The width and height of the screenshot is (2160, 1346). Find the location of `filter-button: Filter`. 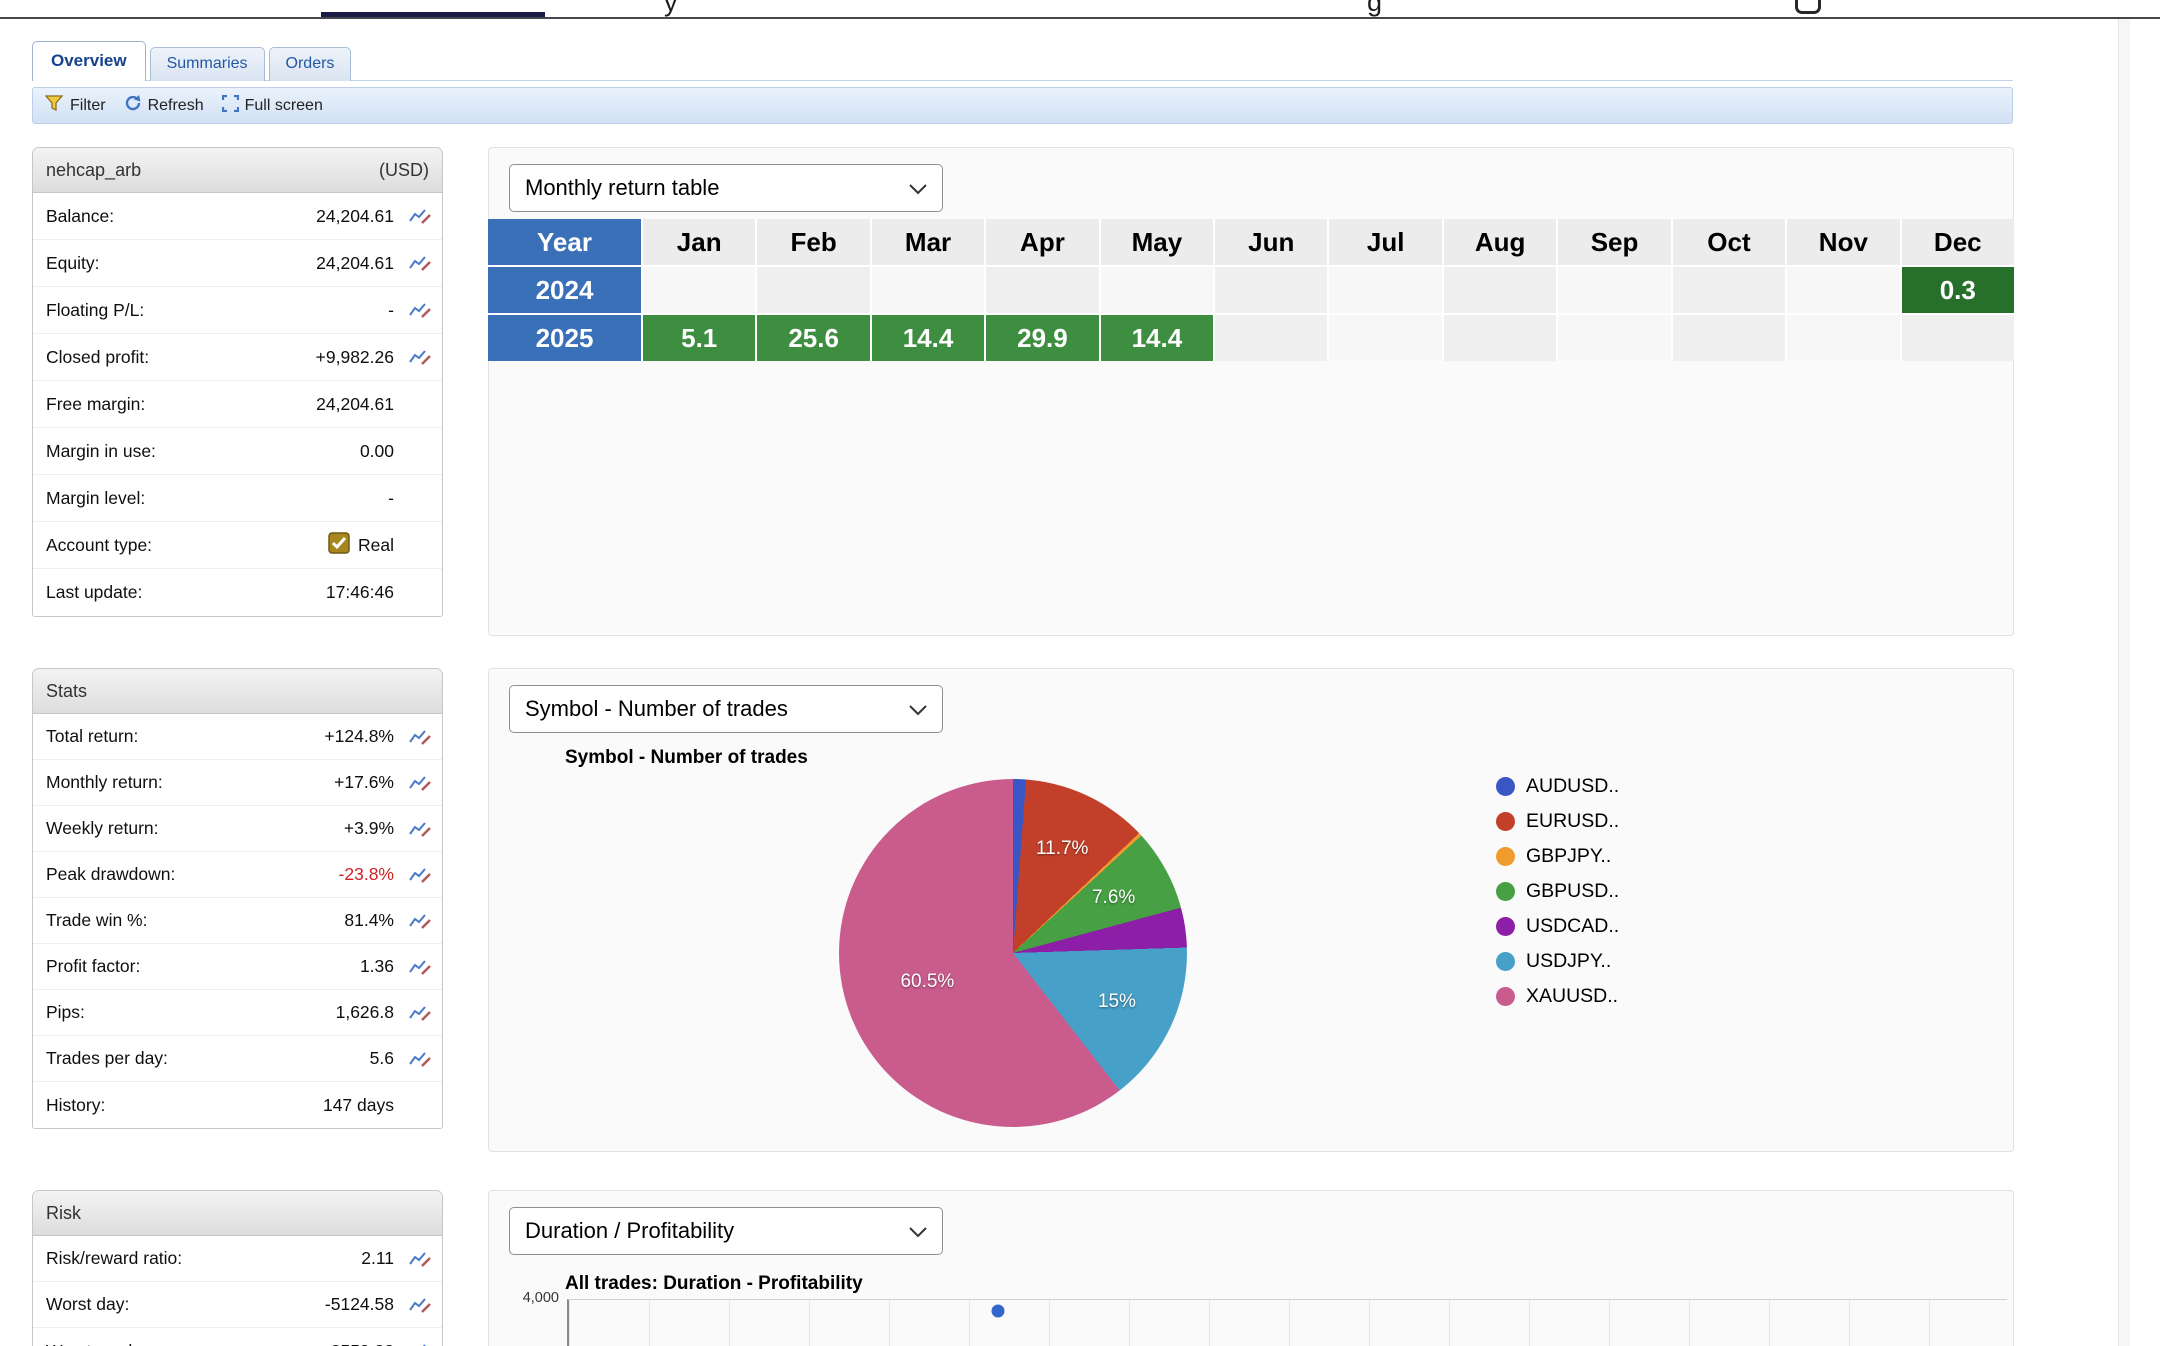

filter-button: Filter is located at coordinates (75, 105).